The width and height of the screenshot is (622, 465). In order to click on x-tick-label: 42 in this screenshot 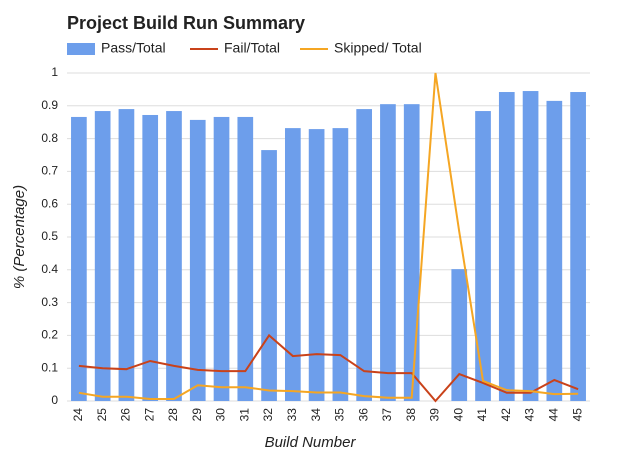, I will do `click(506, 415)`.